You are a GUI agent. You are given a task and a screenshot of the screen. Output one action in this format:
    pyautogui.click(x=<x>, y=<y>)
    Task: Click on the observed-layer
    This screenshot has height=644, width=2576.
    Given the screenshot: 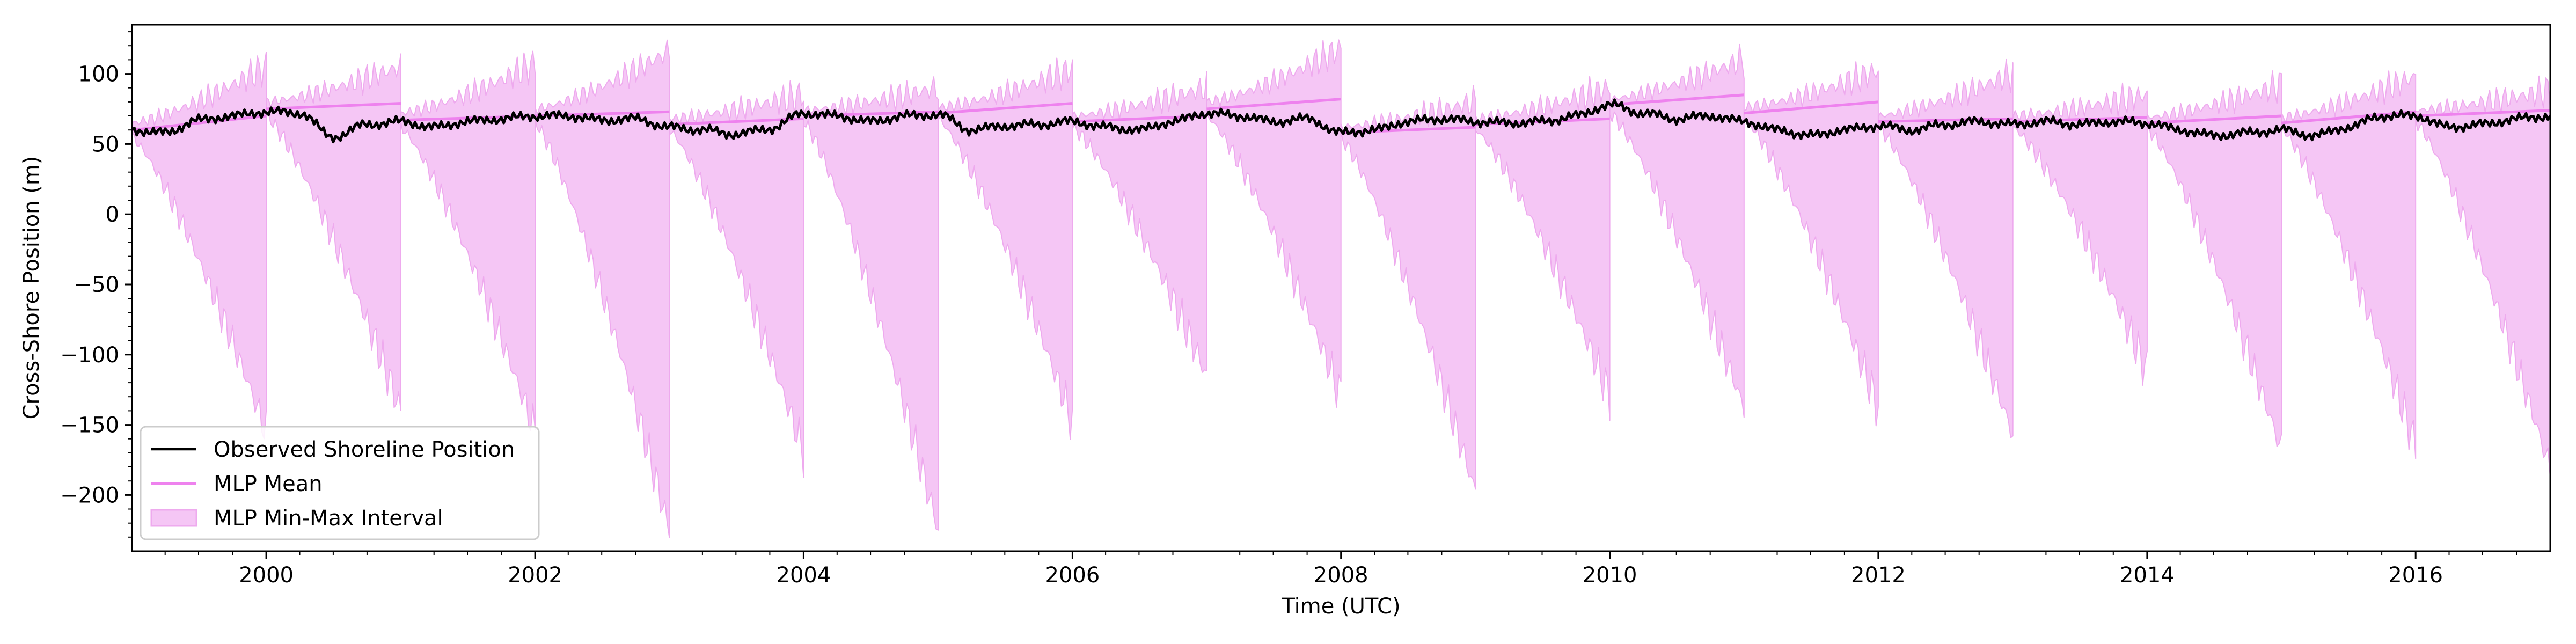 What is the action you would take?
    pyautogui.click(x=1341, y=121)
    